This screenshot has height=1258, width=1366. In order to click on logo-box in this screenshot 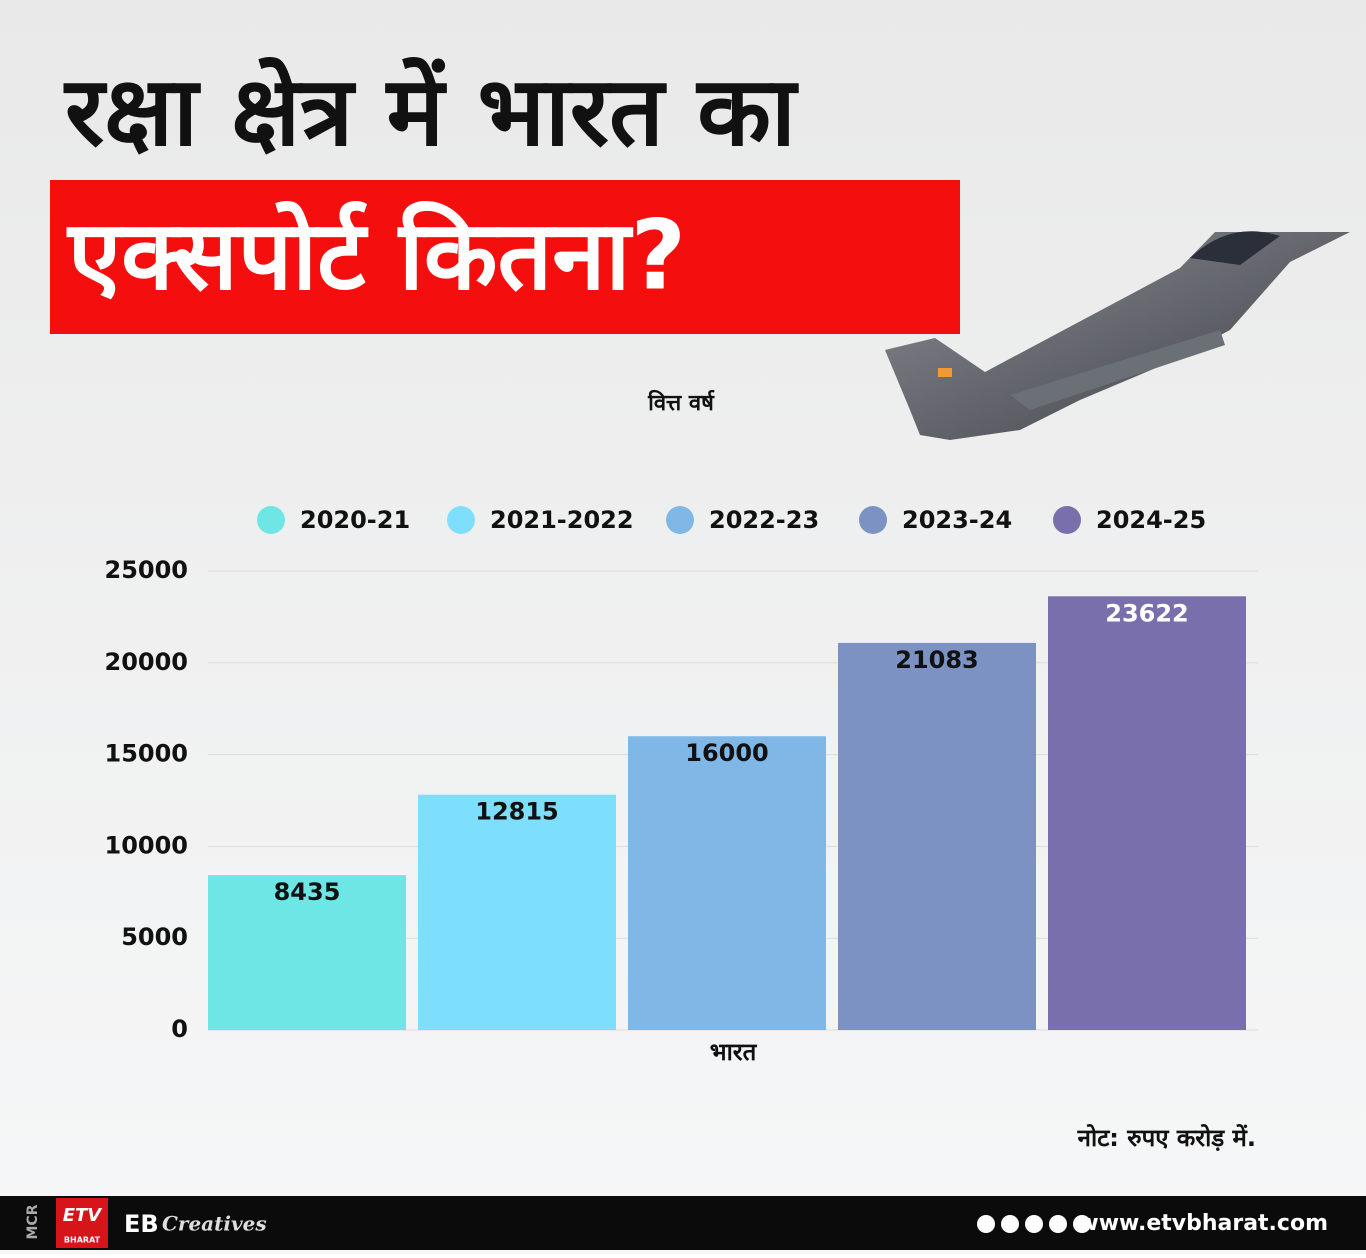, I will do `click(82, 1223)`.